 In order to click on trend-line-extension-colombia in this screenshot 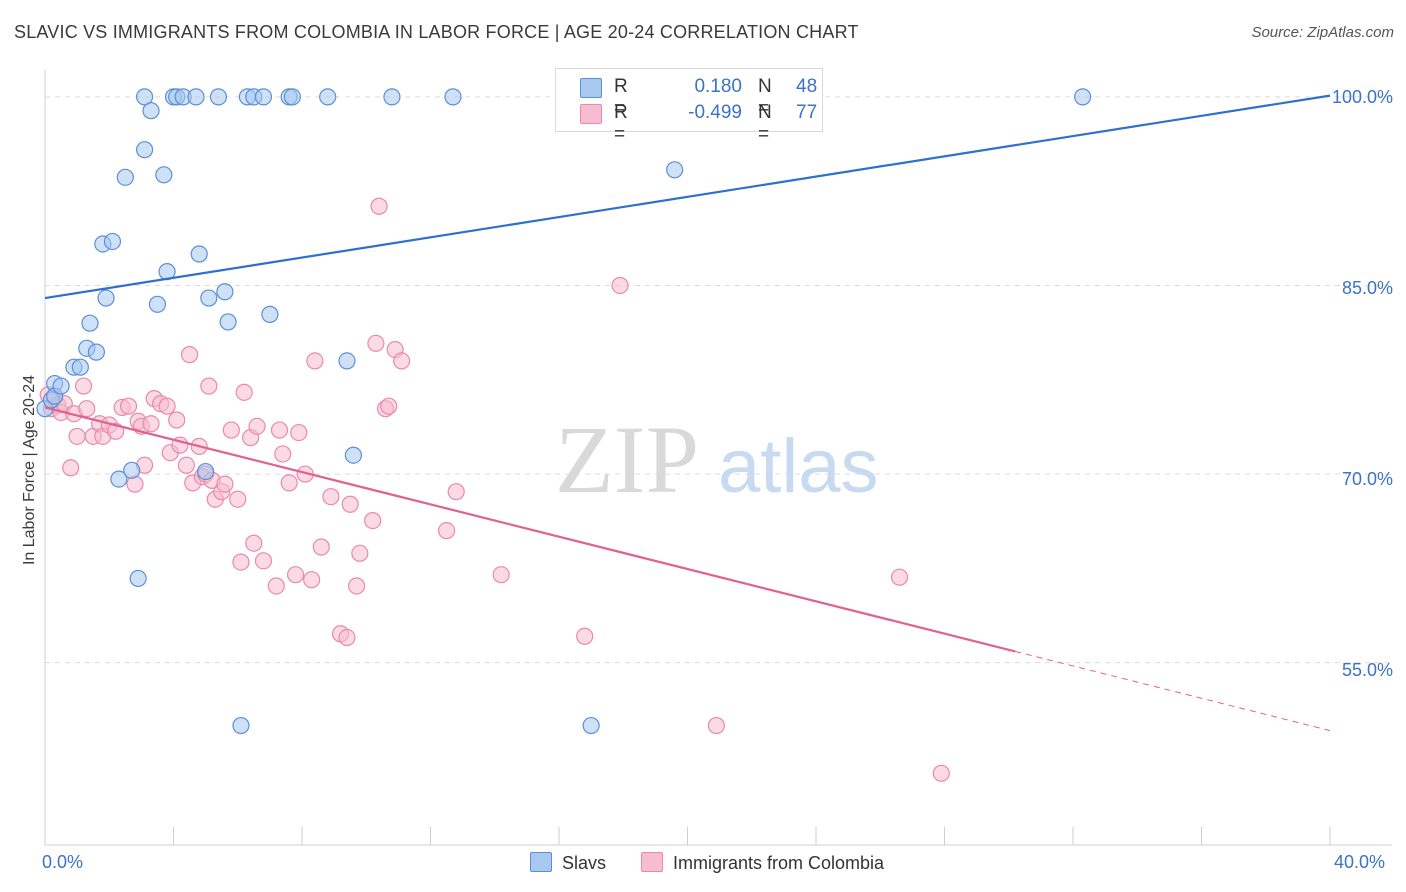, I will do `click(1173, 691)`.